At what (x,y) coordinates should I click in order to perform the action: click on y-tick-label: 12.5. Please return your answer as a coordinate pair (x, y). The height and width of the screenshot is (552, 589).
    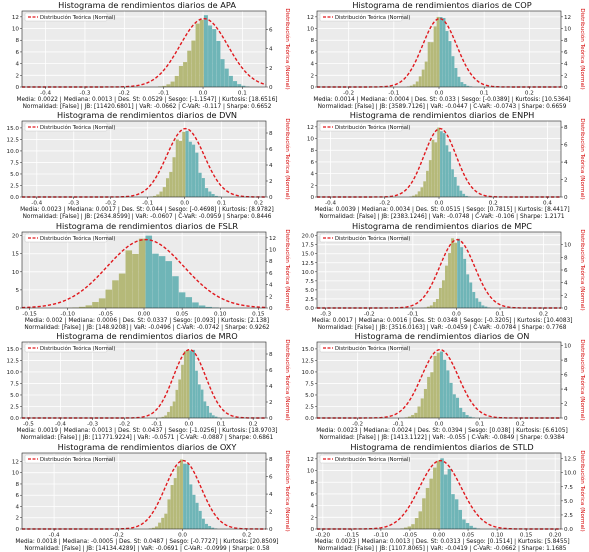
    Looking at the image, I should click on (308, 264).